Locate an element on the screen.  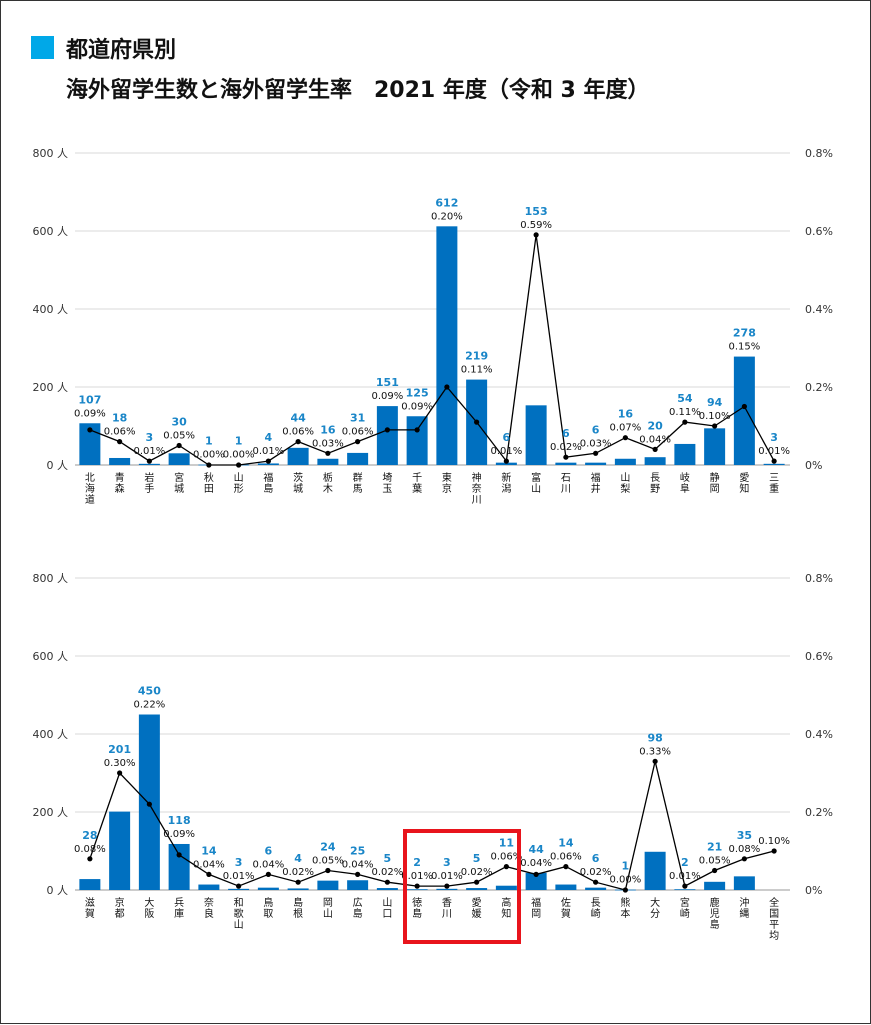
rate-label: 0.15% is located at coordinates (744, 347).